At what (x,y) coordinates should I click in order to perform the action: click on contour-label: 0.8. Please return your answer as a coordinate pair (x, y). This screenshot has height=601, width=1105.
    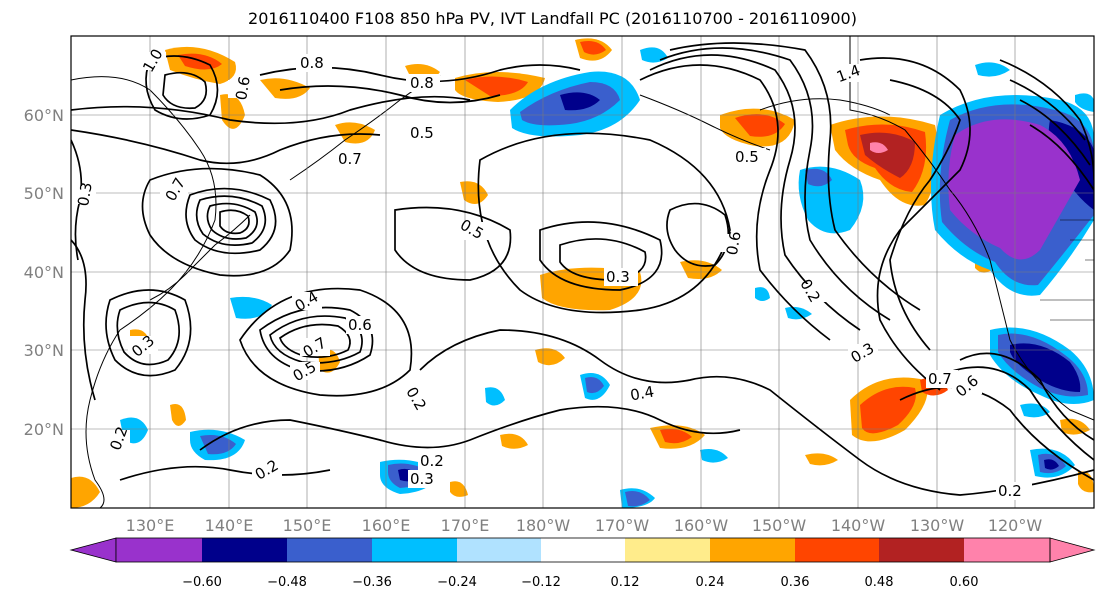
    Looking at the image, I should click on (422, 83).